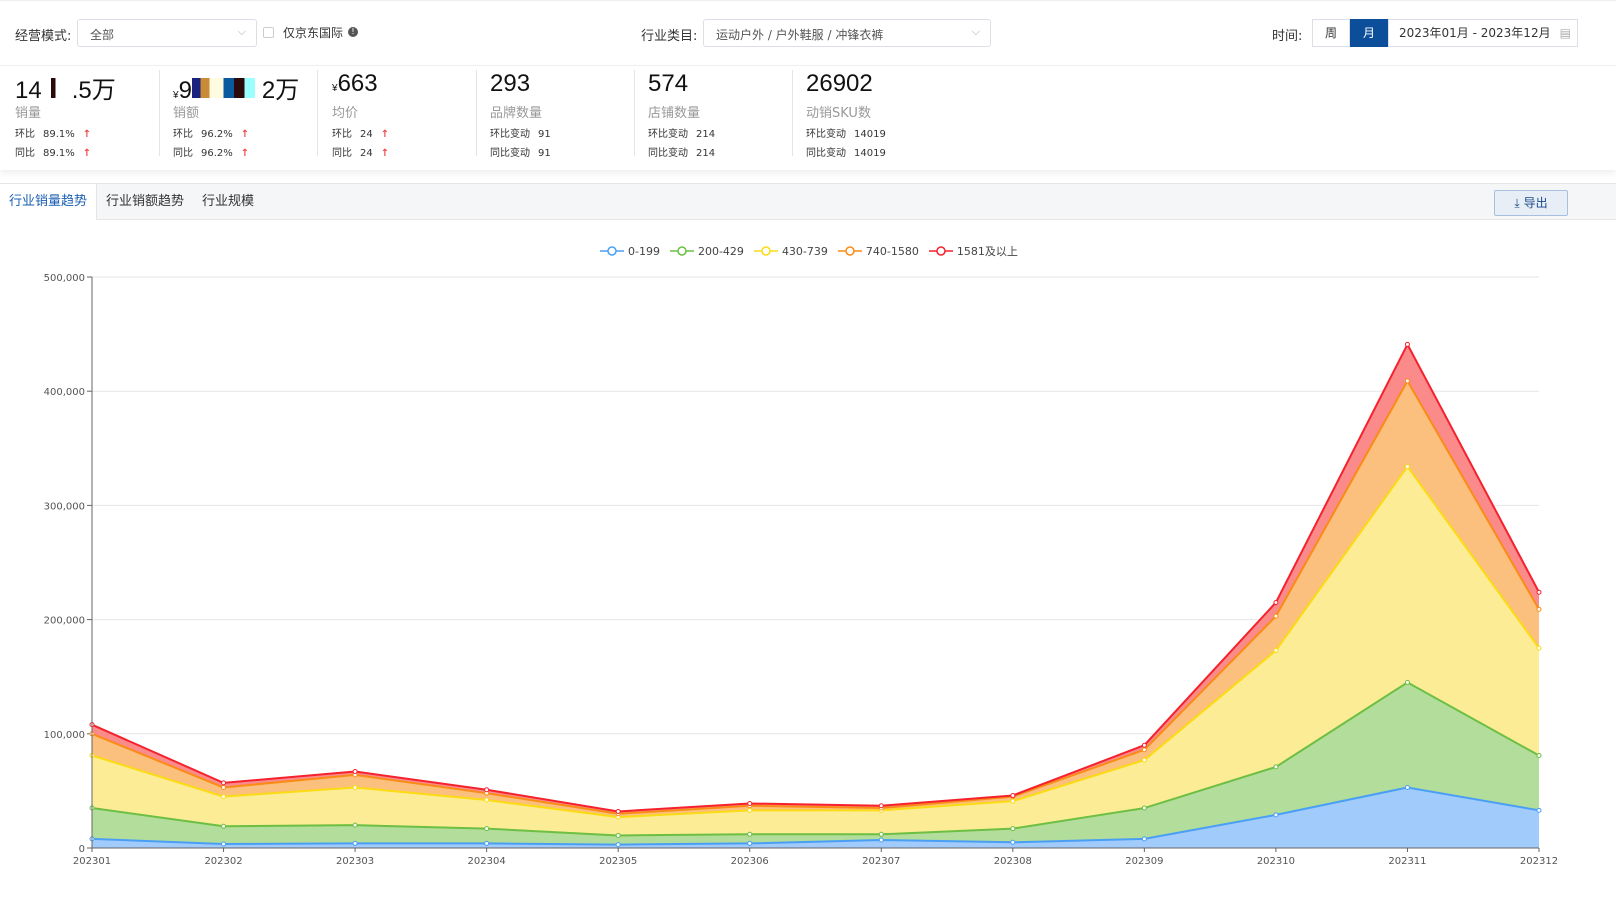  I want to click on stat-sales-volume: 14.5万 销量 环比 89.1% ↑ 同比 89.1% ↑, so click(87, 114).